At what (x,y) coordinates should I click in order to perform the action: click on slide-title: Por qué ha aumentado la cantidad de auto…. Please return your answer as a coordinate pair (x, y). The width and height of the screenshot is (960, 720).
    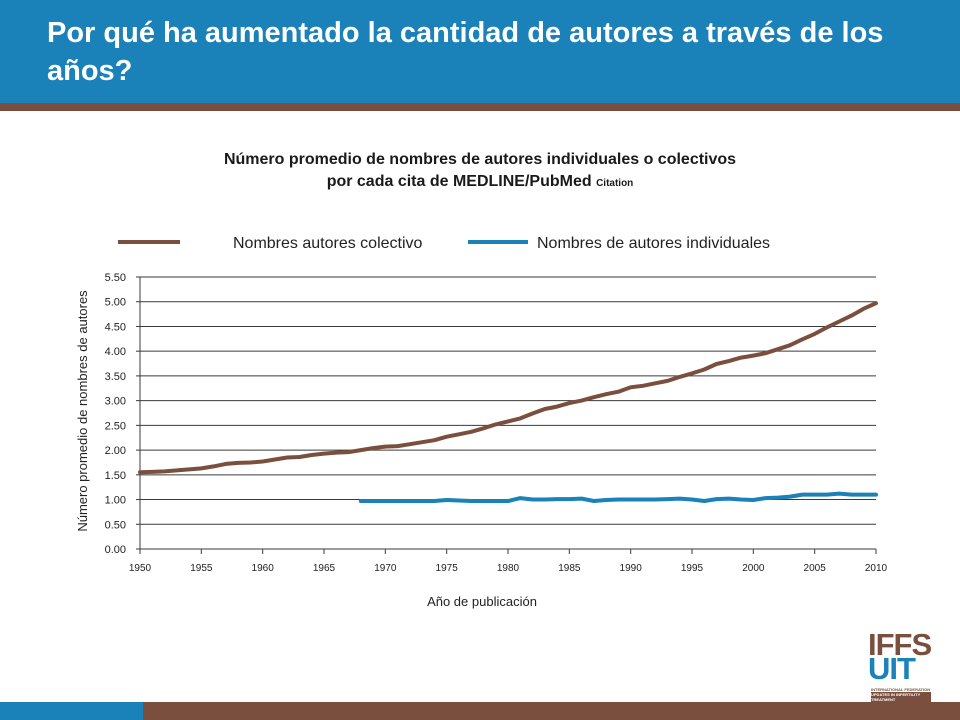
    Looking at the image, I should click on (465, 52).